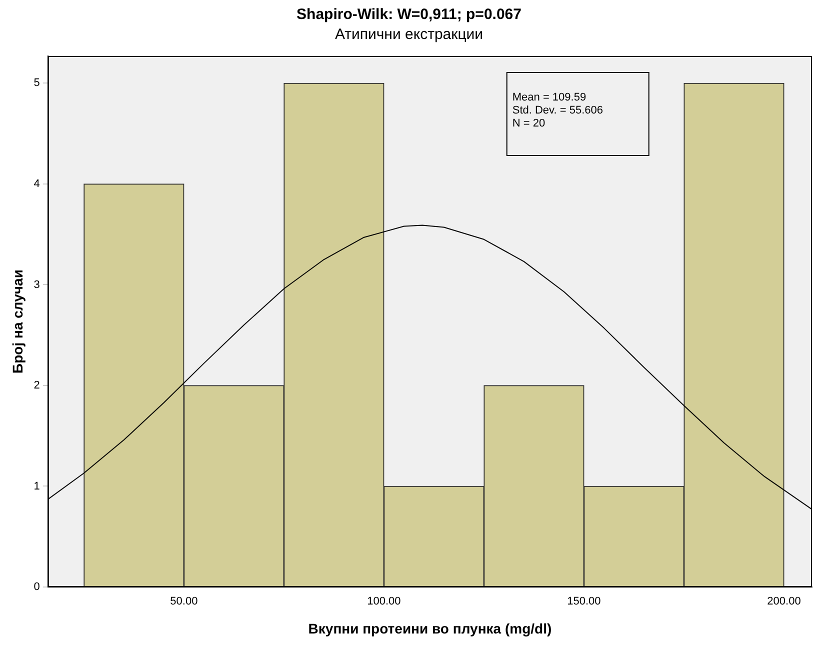 This screenshot has width=813, height=652. Describe the element at coordinates (384, 602) in the screenshot. I see `x-tick-label: 100.00` at that location.